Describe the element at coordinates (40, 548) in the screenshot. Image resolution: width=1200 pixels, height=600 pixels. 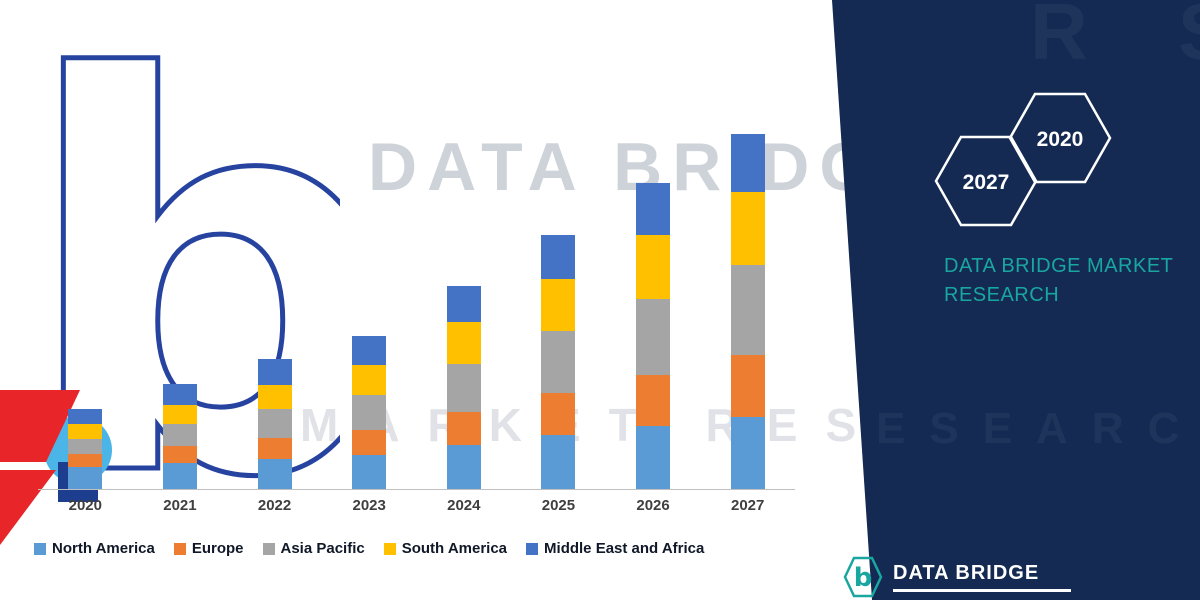
I see `legend-marker-north-america` at that location.